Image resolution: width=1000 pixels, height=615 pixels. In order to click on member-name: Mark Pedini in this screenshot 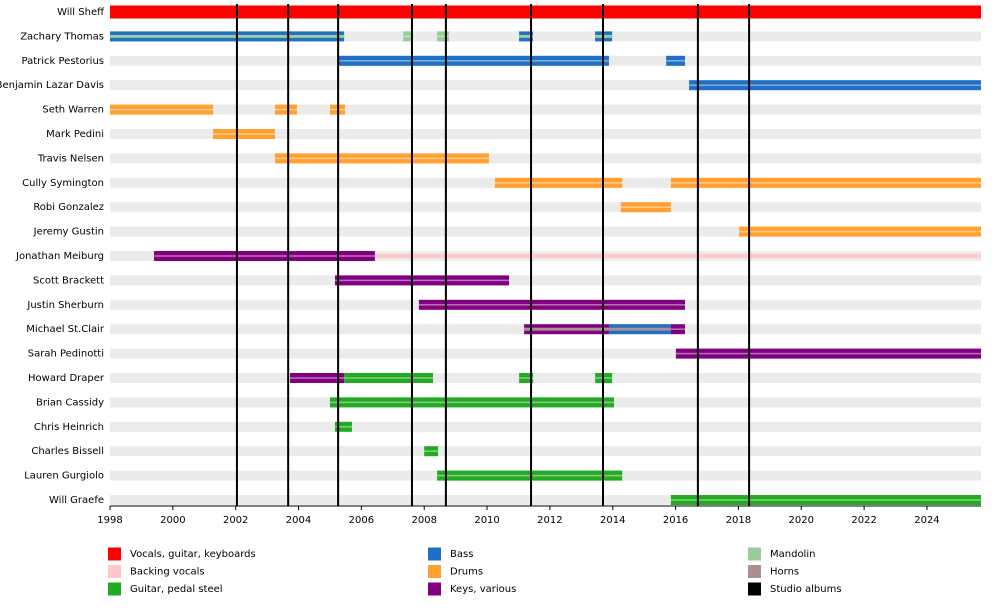, I will do `click(75, 134)`.